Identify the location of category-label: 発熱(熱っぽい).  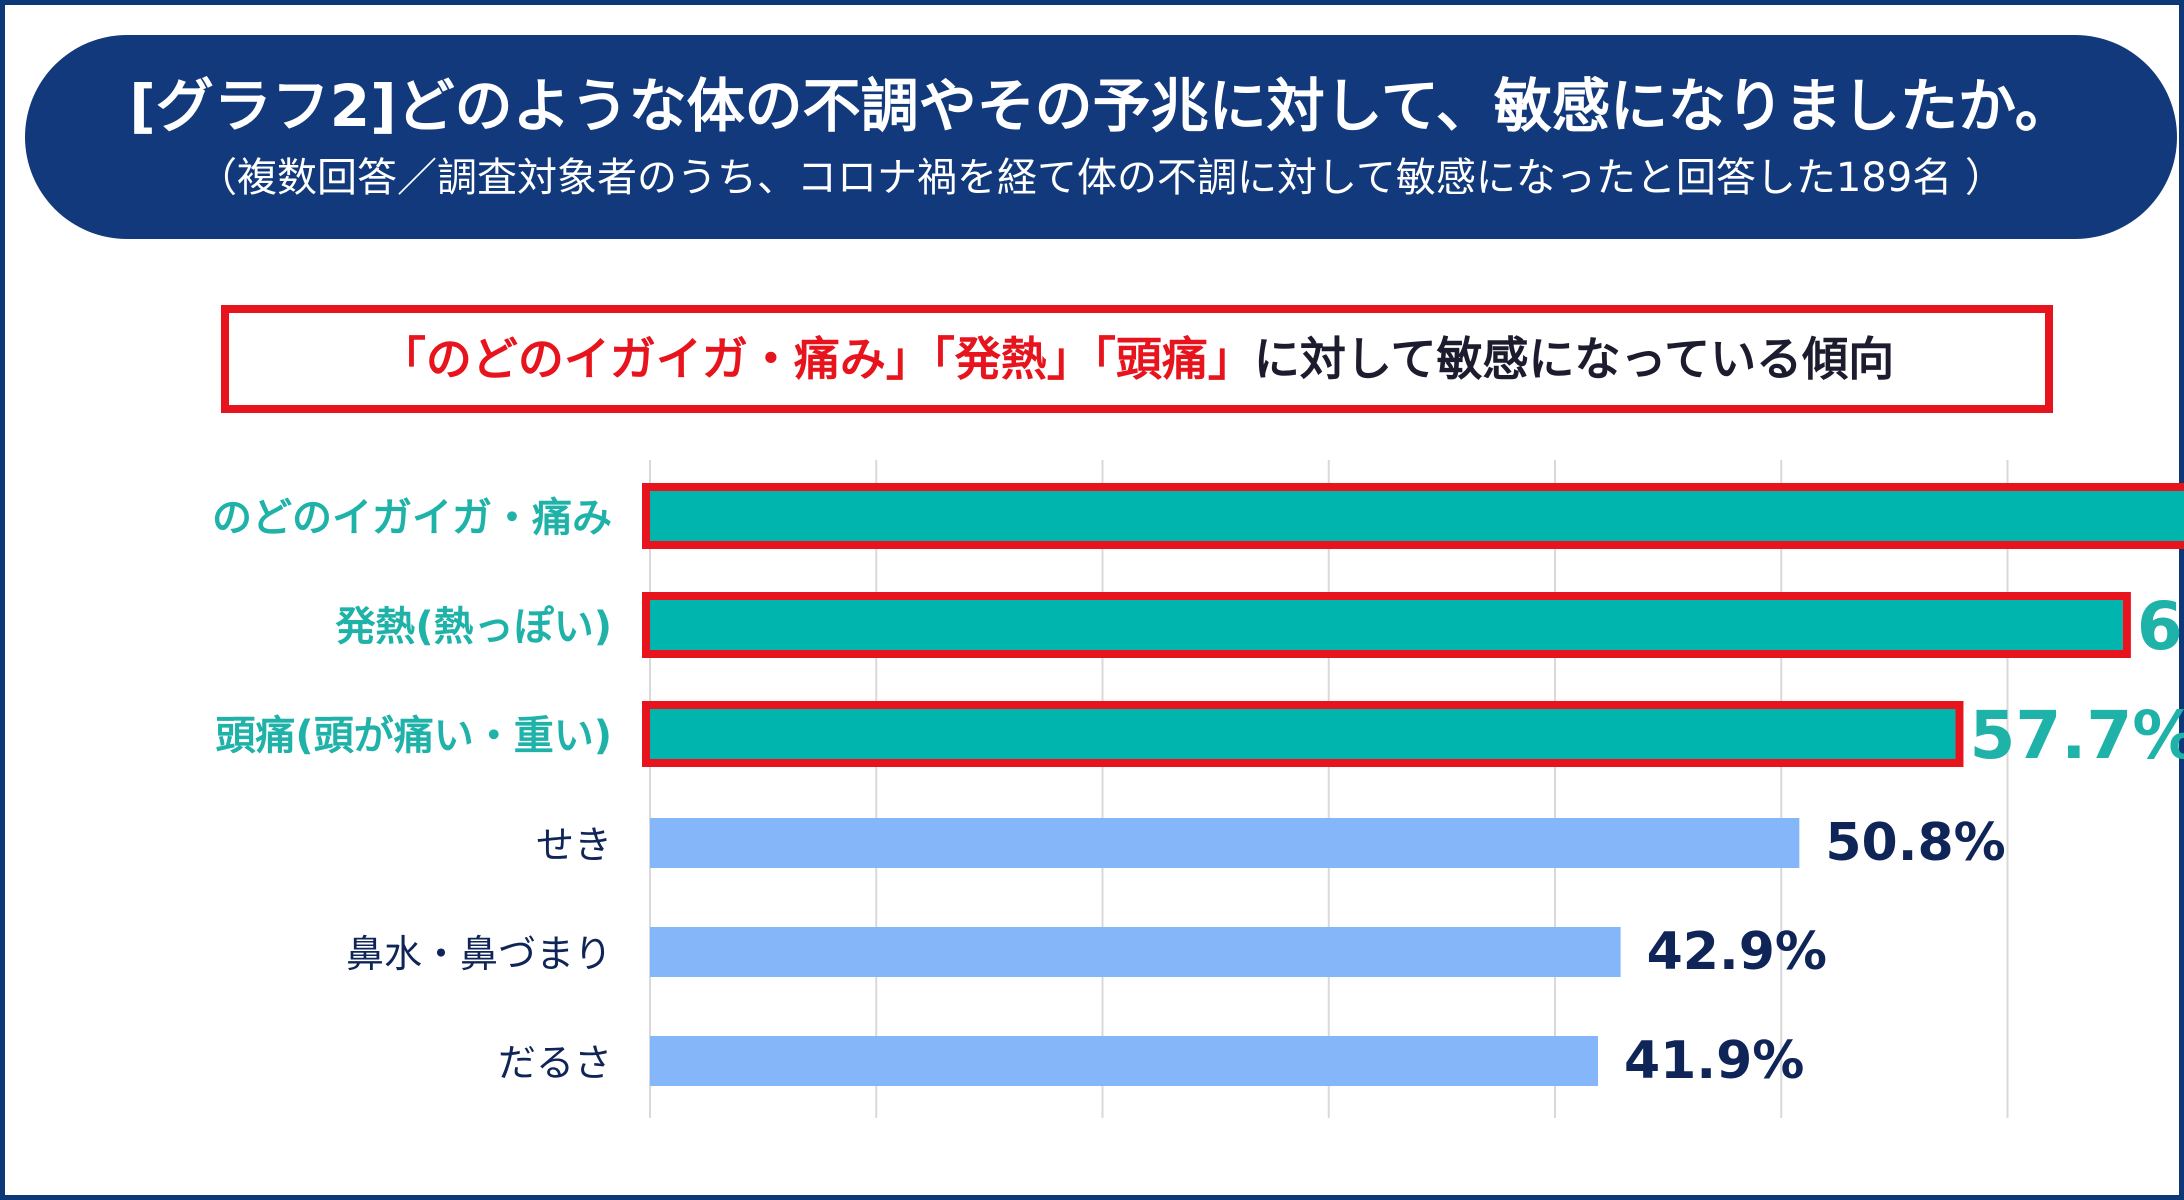
(473, 627).